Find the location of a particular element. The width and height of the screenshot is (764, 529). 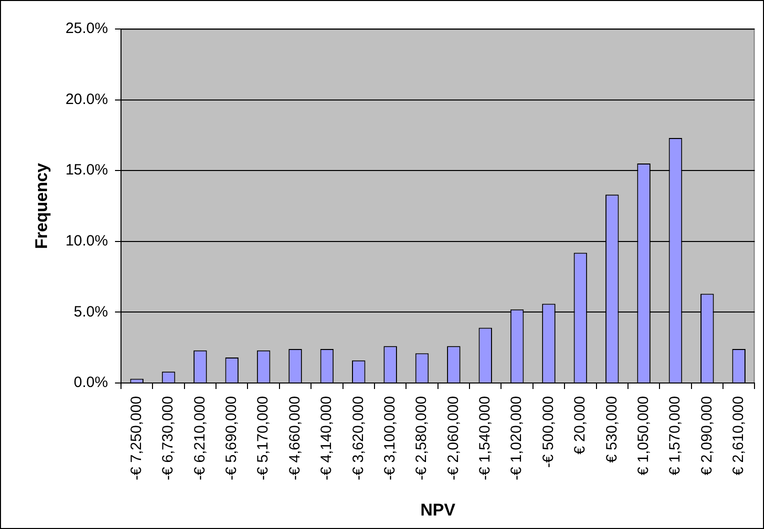

x-tick-label: € 20,000 is located at coordinates (580, 425).